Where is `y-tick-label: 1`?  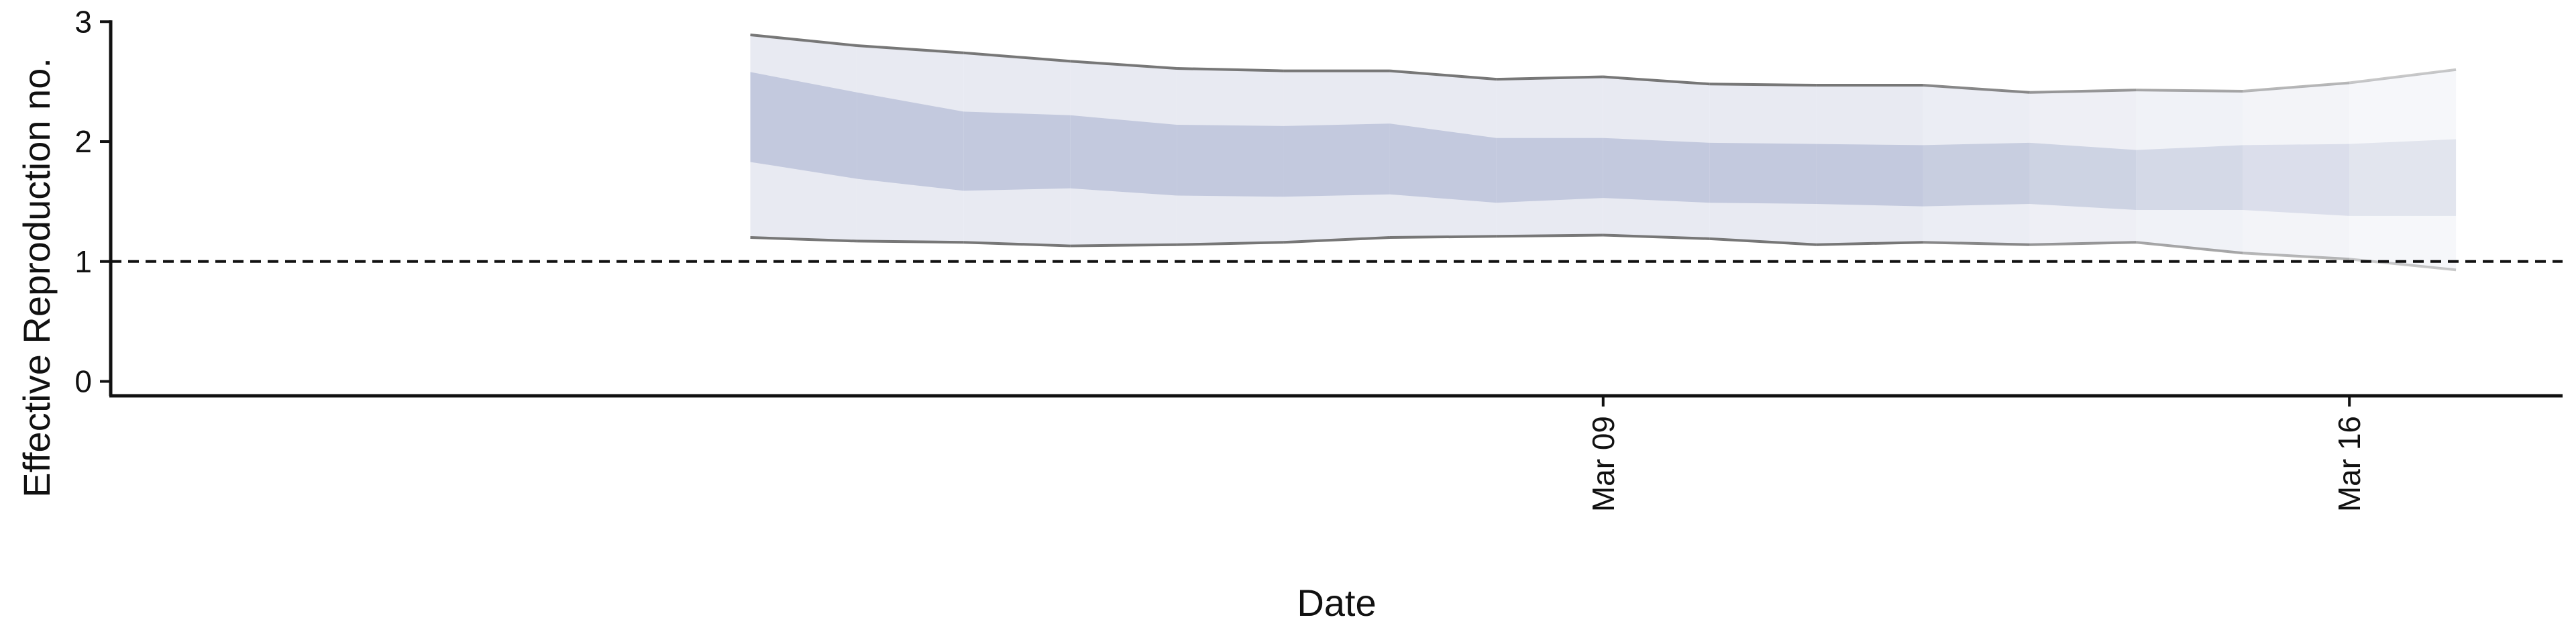
y-tick-label: 1 is located at coordinates (83, 261).